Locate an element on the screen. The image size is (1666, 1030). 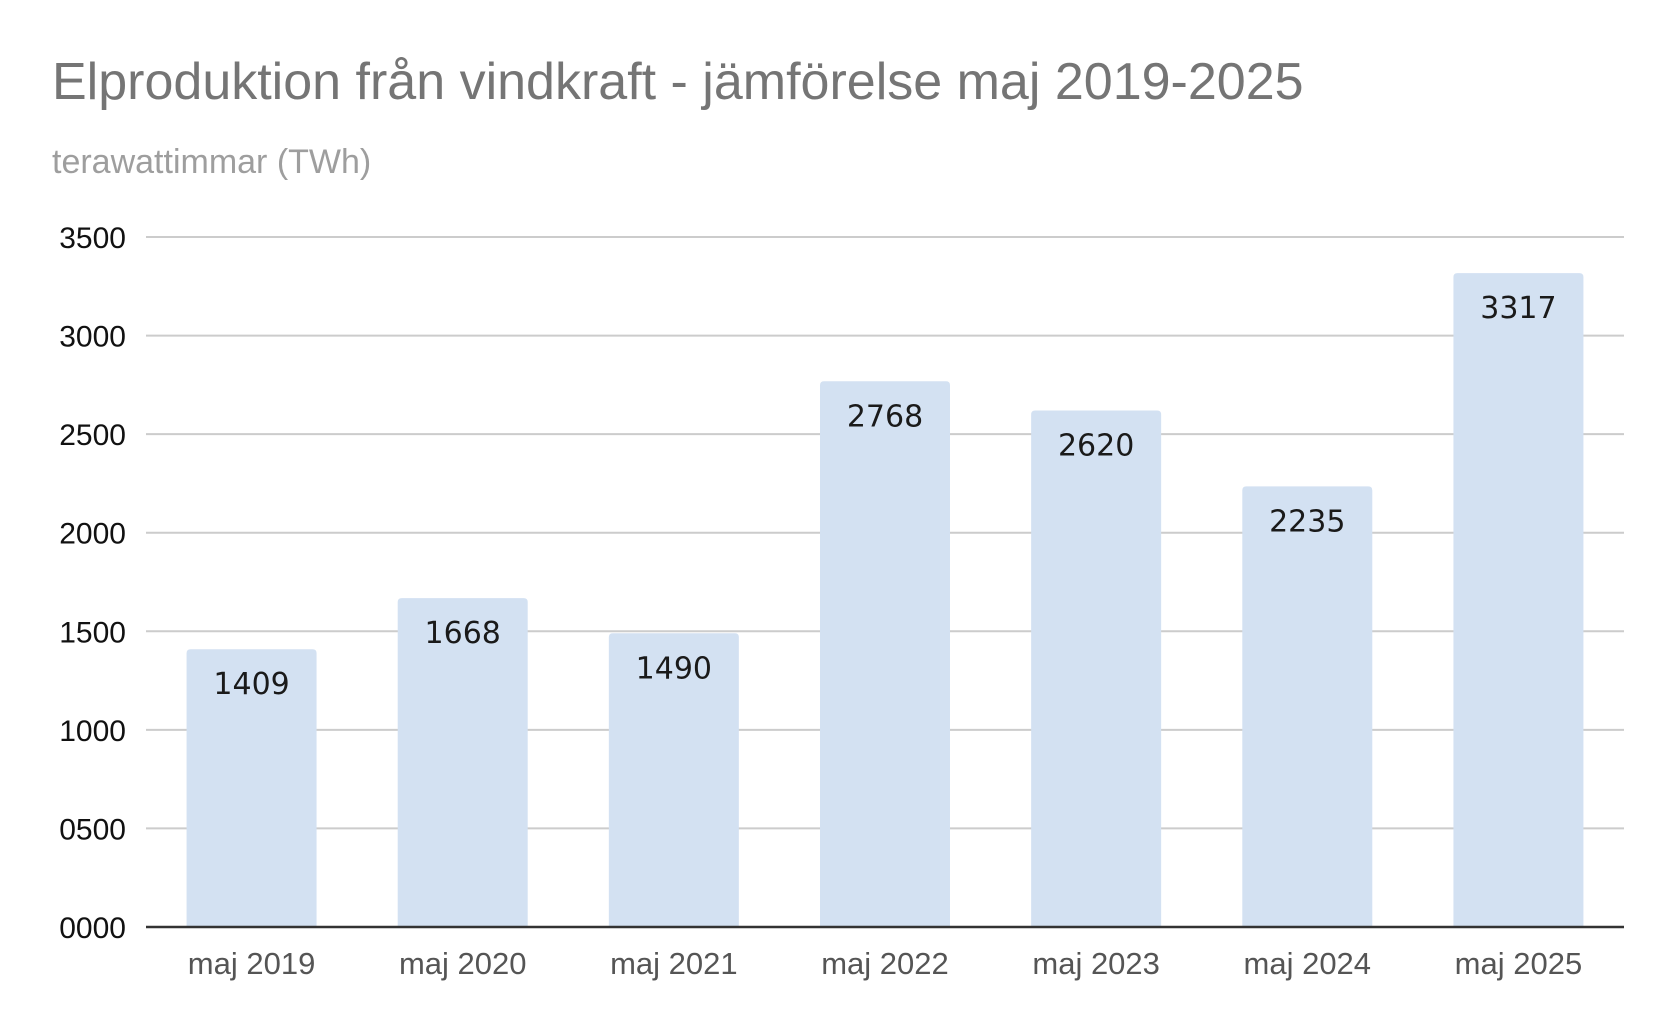
y-tick-label: 0000 is located at coordinates (92, 928).